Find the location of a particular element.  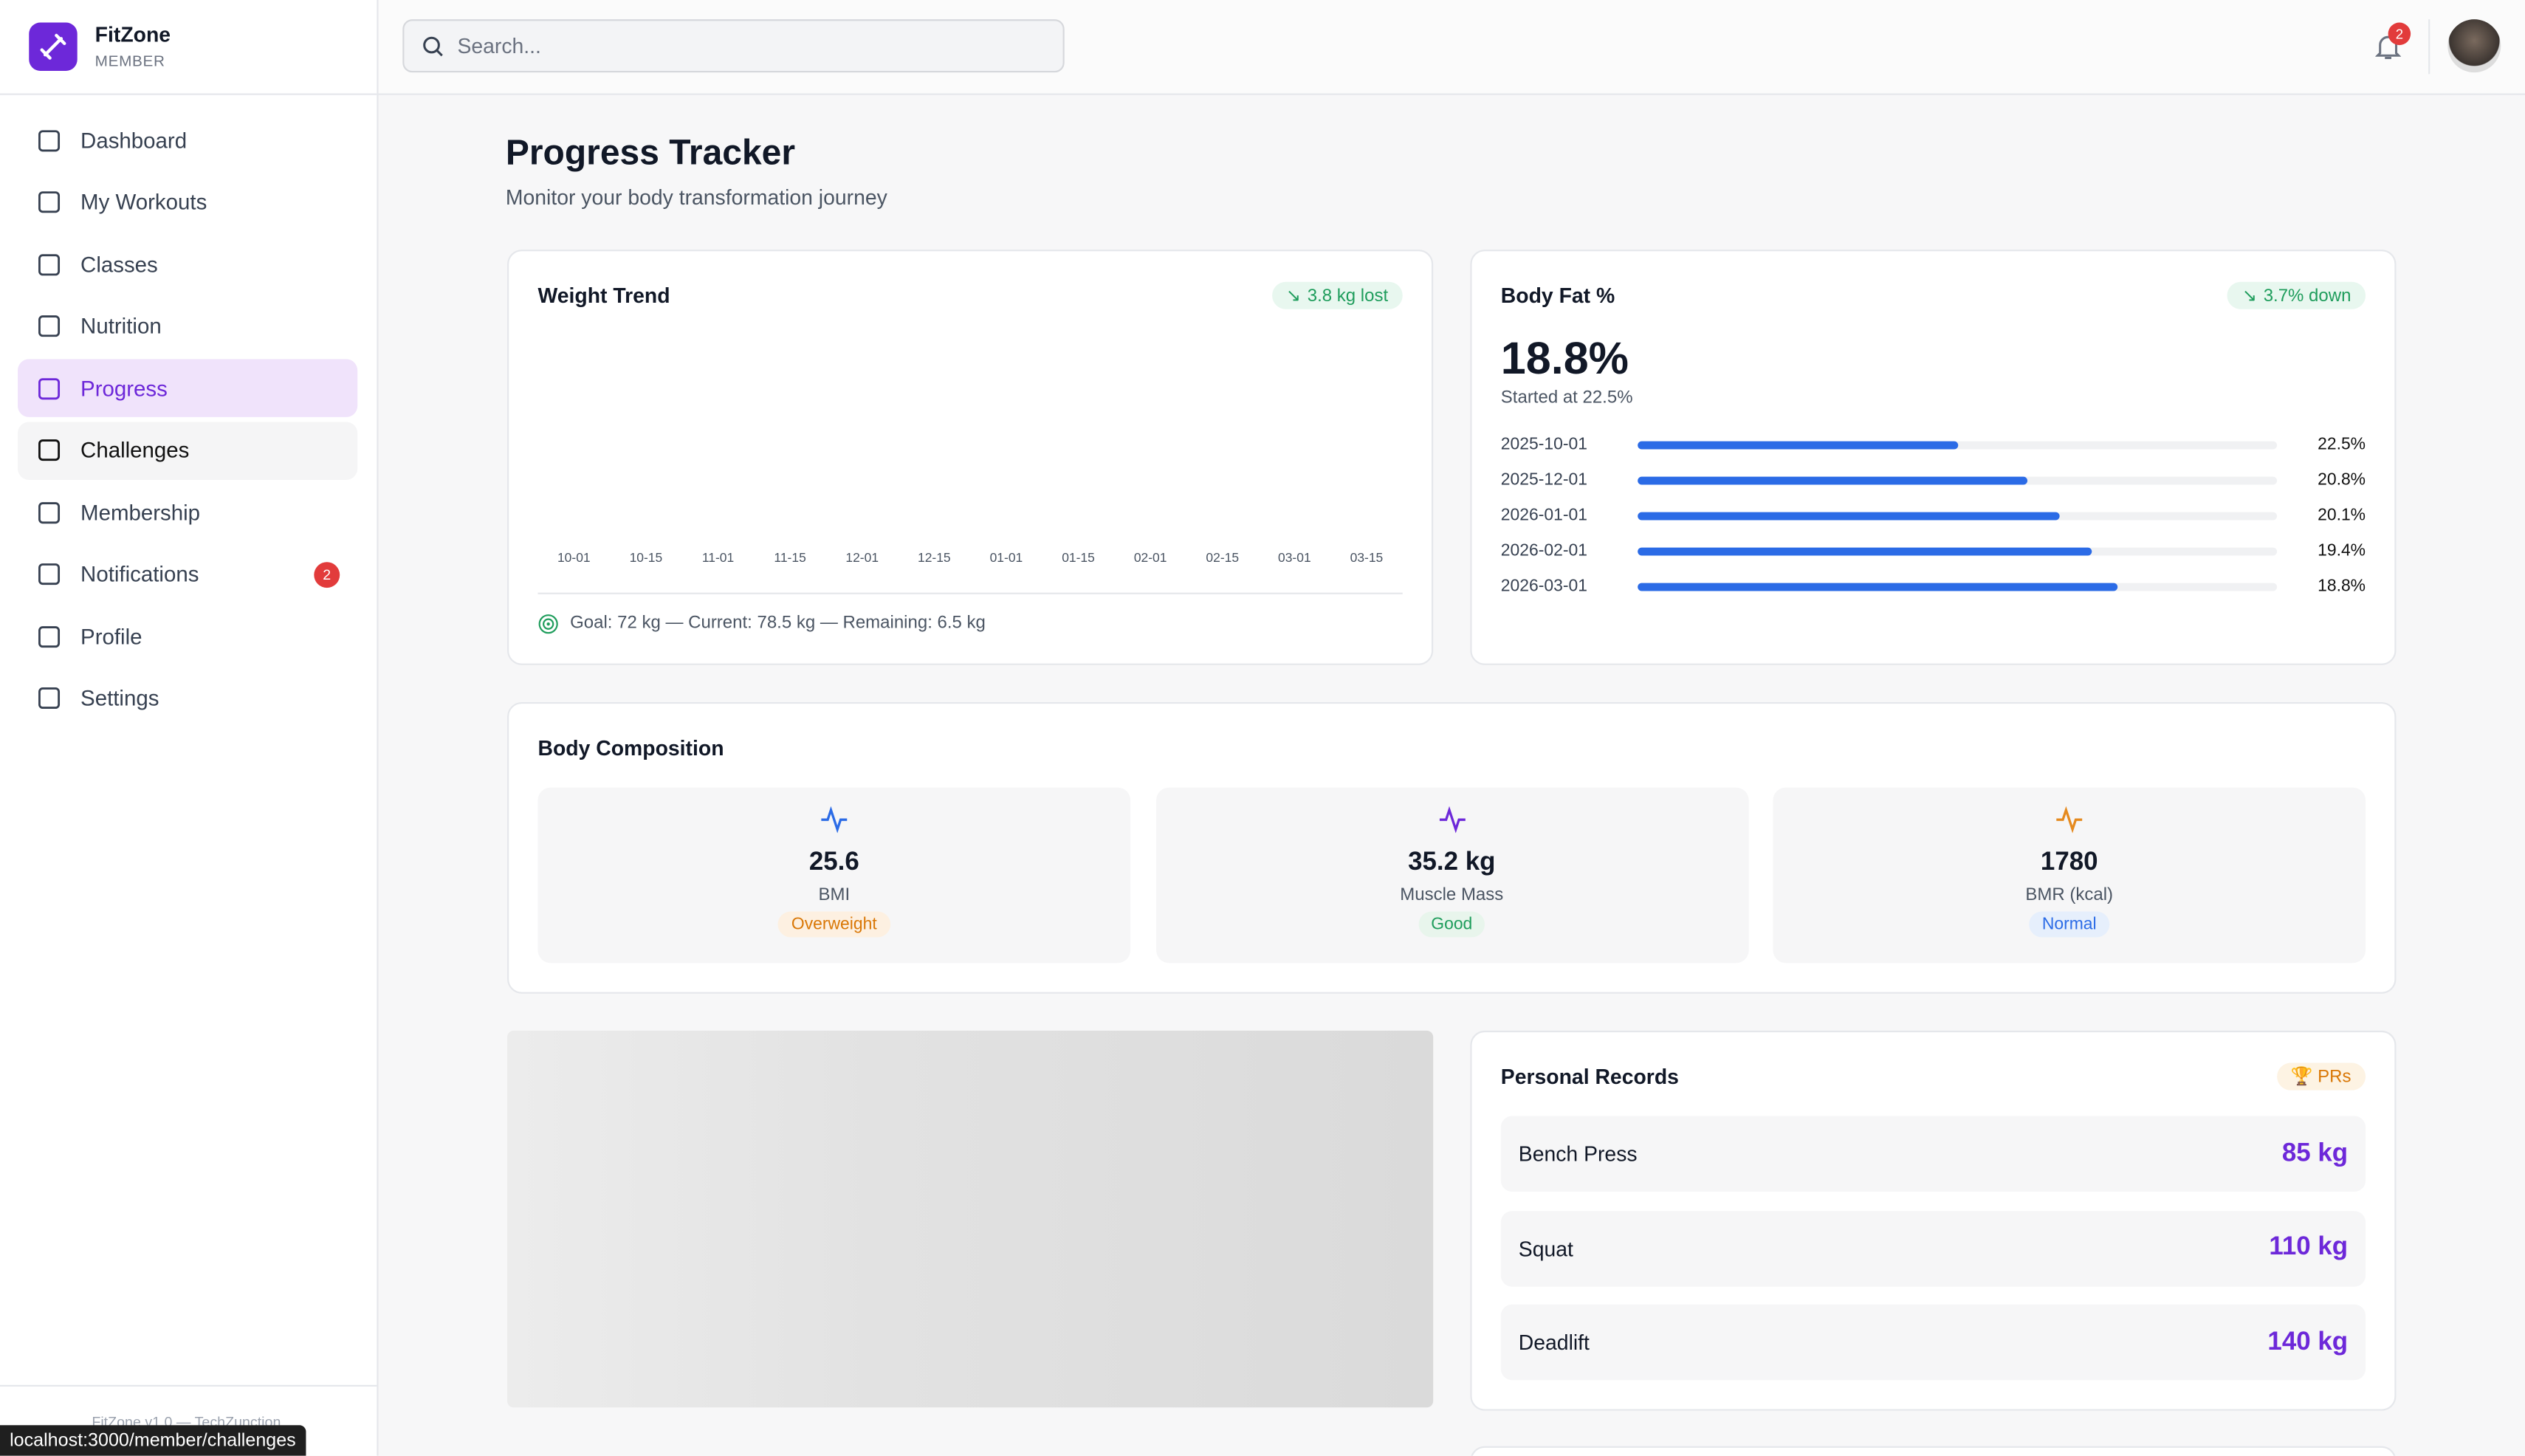

metric-label: BMI is located at coordinates (835, 895).